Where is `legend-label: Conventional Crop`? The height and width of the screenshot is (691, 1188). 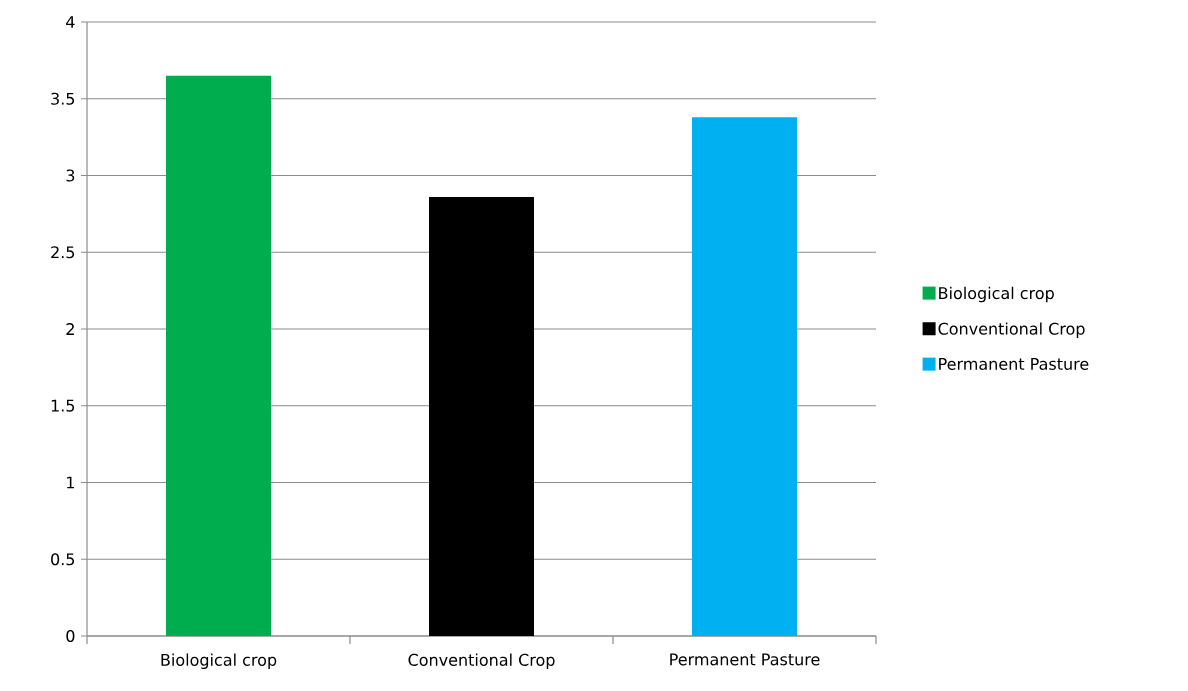
legend-label: Conventional Crop is located at coordinates (1011, 330).